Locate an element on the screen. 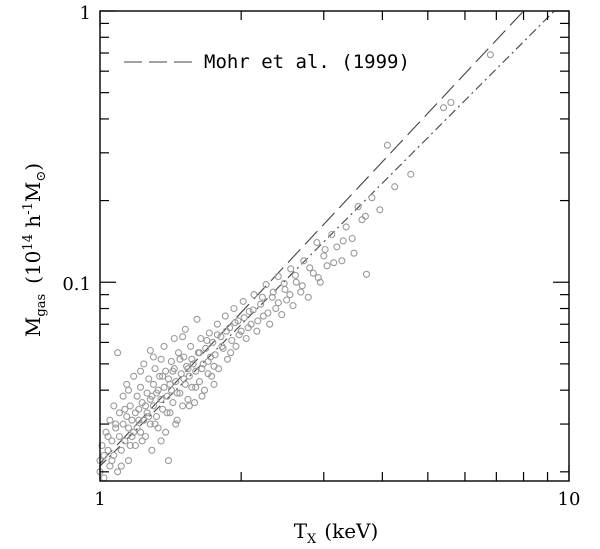 Image resolution: width=600 pixels, height=549 pixels. y-axis-title-sun-subscript: ⊙ is located at coordinates (41, 176).